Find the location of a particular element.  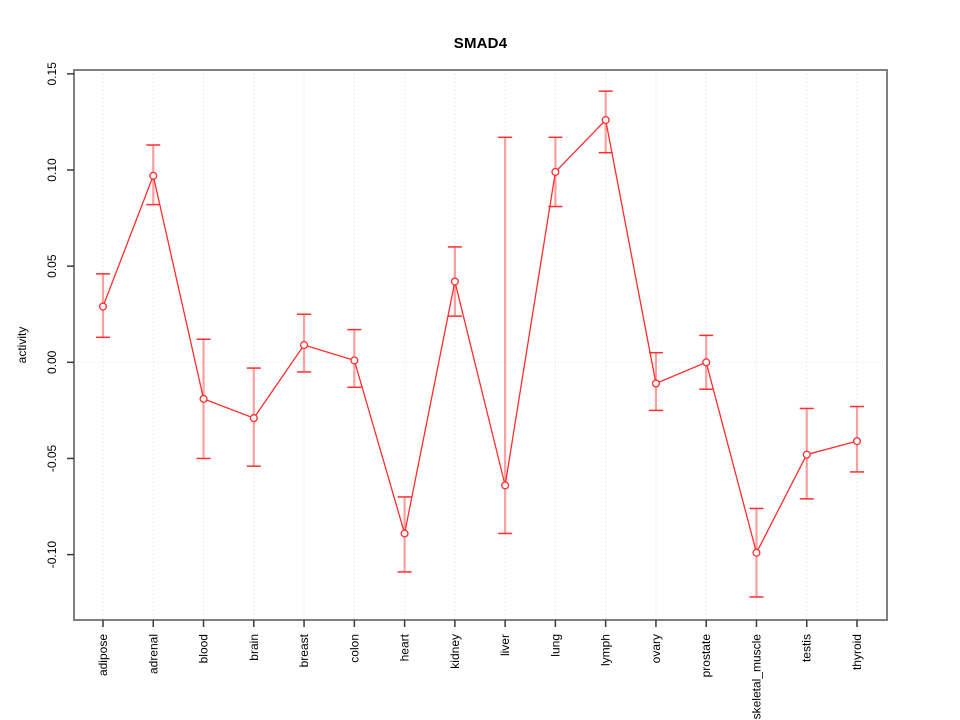

x-tick-label: kidney is located at coordinates (455, 651).